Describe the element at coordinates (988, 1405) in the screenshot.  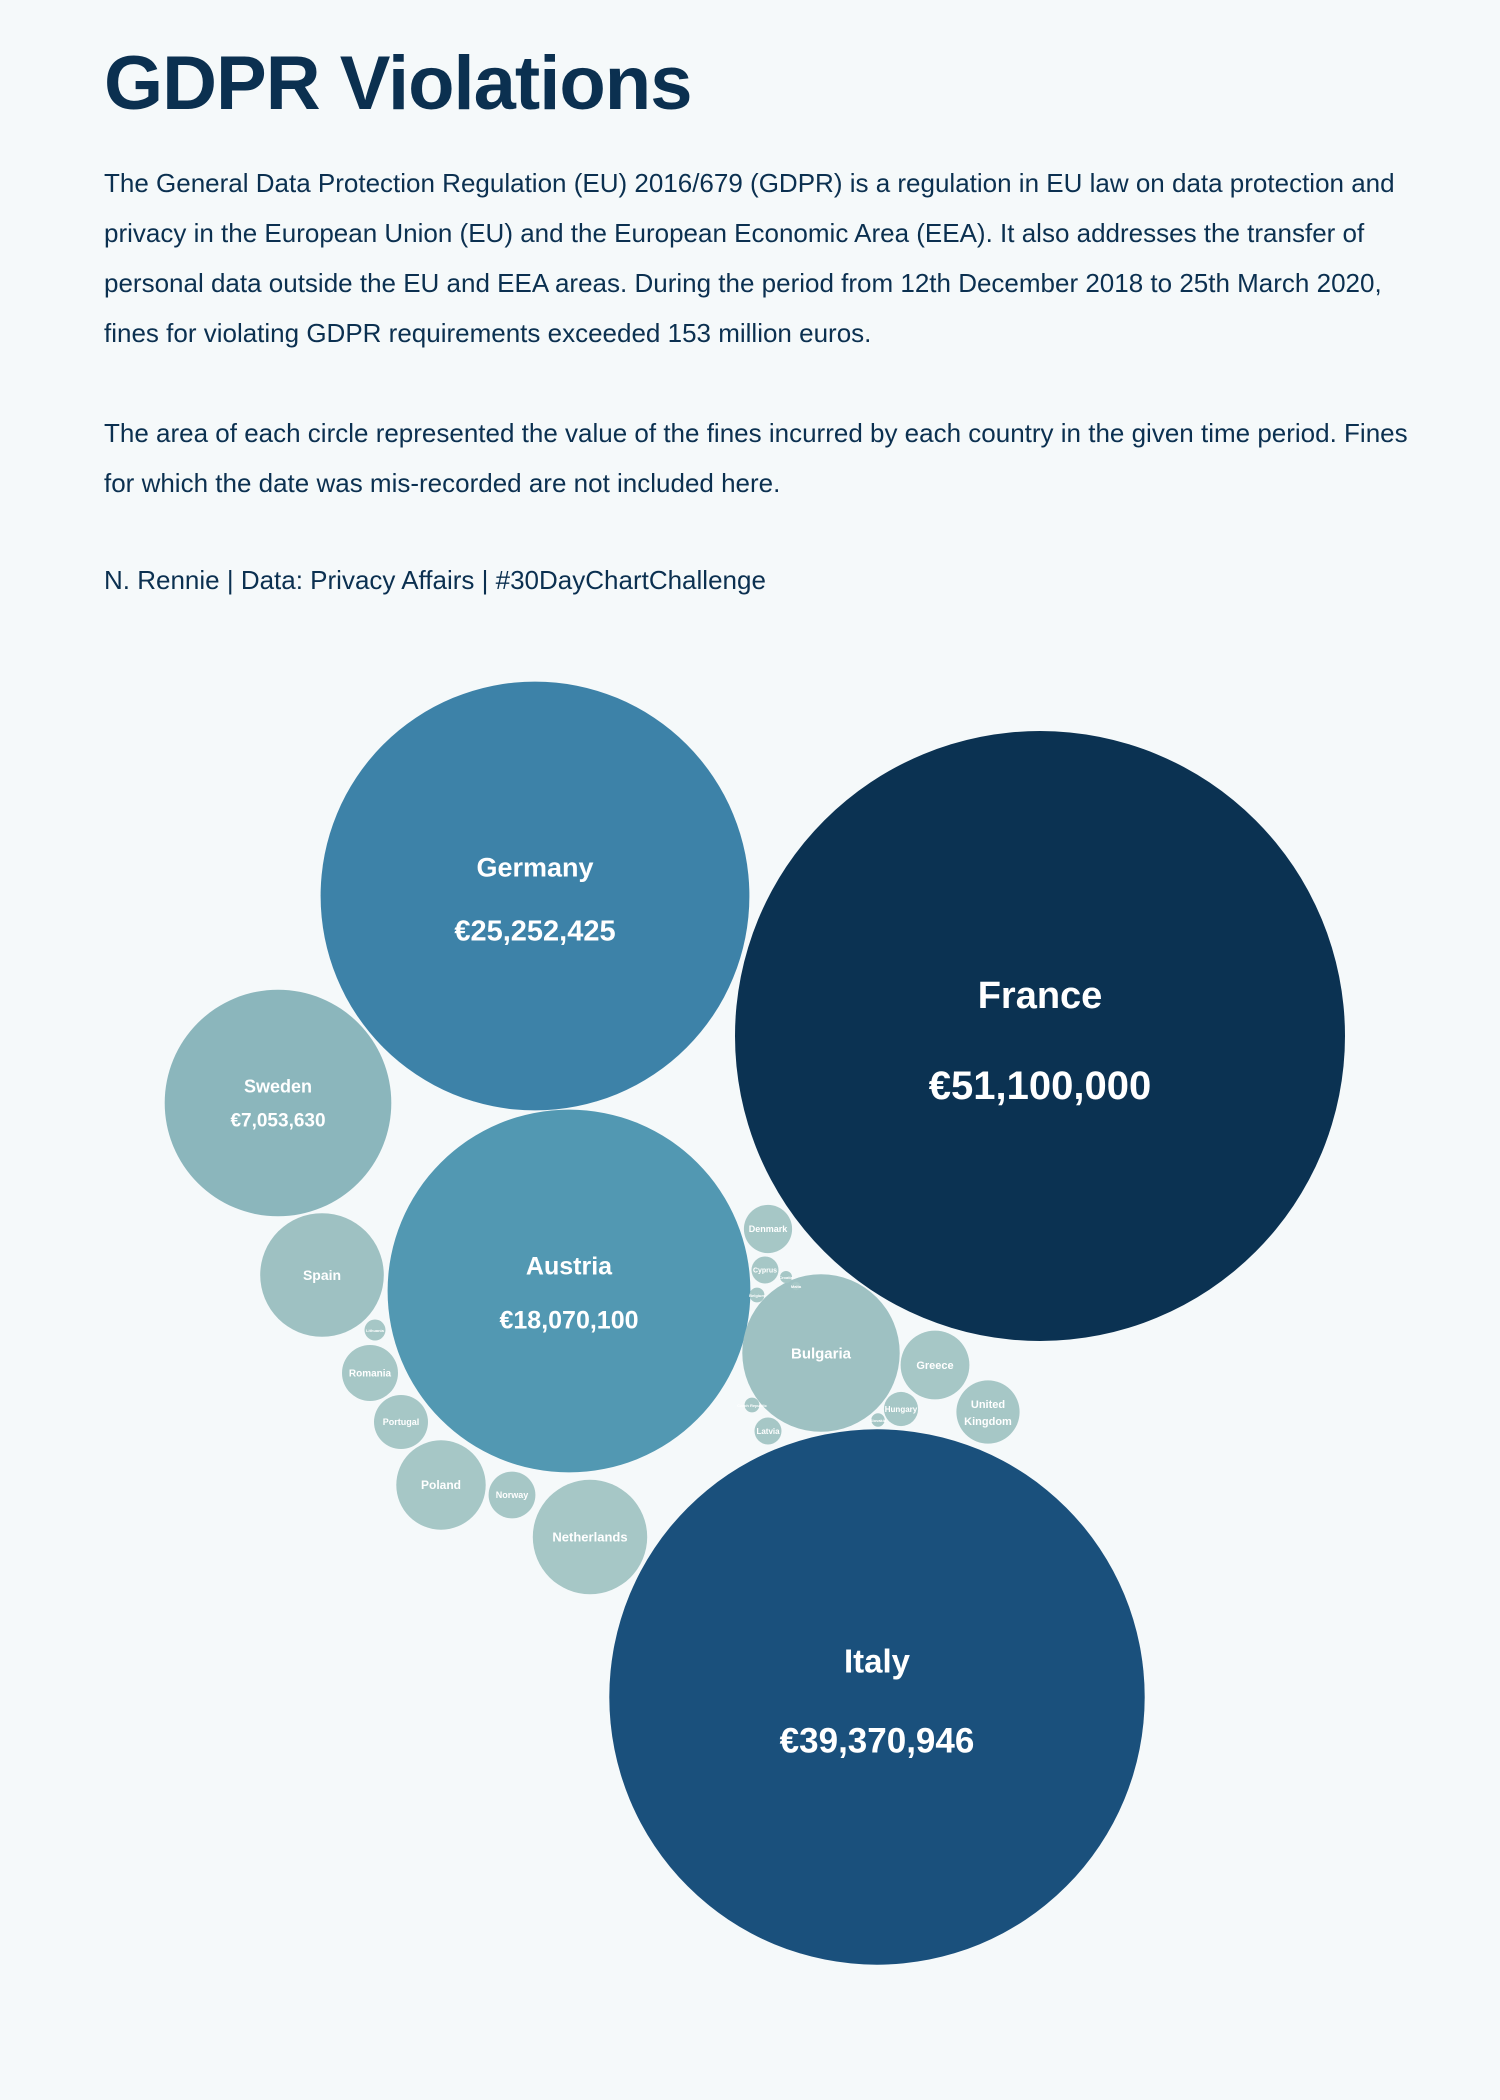
I see `bubble-label-united-kingdom: United` at that location.